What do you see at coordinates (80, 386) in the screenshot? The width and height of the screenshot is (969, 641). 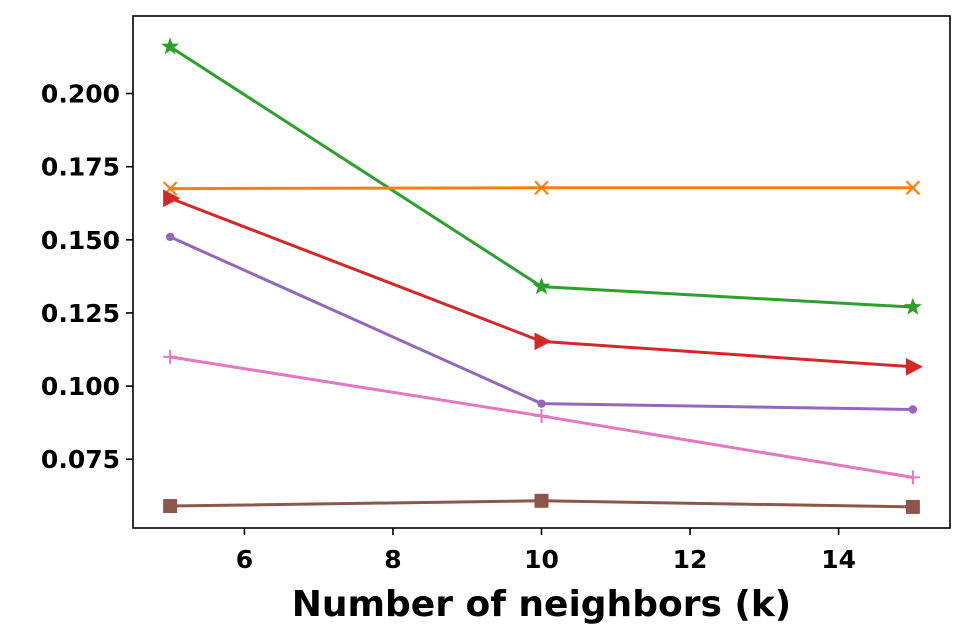 I see `y-tick-label: 0.100` at bounding box center [80, 386].